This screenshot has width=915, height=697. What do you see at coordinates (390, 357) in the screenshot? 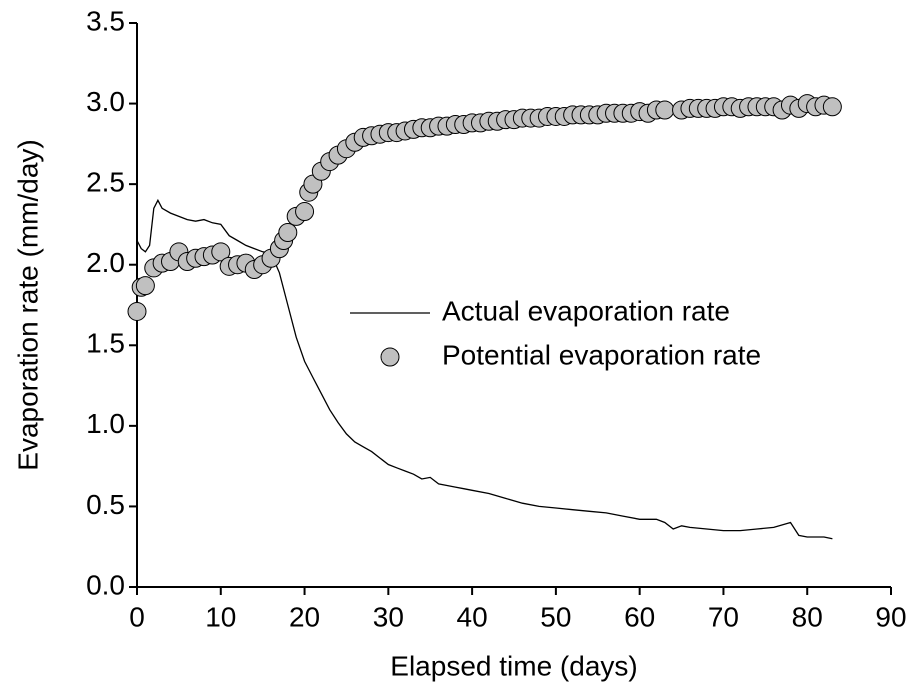
I see `legend-marker` at bounding box center [390, 357].